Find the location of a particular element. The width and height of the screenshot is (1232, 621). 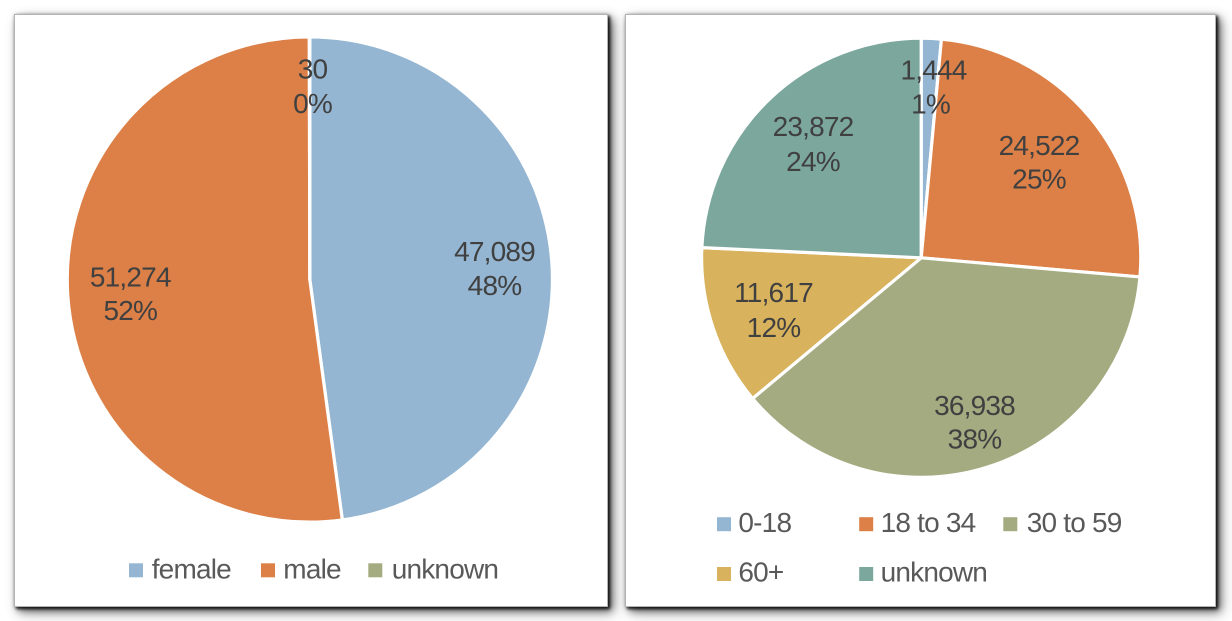

svg-text: 30 is located at coordinates (313, 68).